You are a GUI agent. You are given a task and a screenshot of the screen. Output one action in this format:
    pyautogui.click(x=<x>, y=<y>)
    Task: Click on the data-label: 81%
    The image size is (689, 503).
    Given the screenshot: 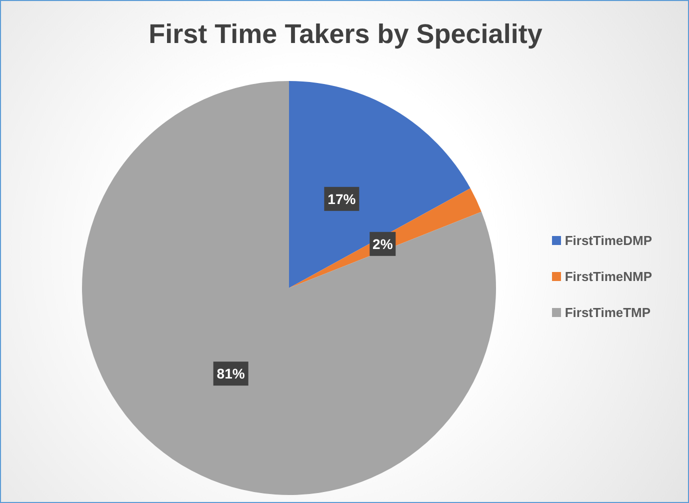 What is the action you would take?
    pyautogui.click(x=231, y=374)
    